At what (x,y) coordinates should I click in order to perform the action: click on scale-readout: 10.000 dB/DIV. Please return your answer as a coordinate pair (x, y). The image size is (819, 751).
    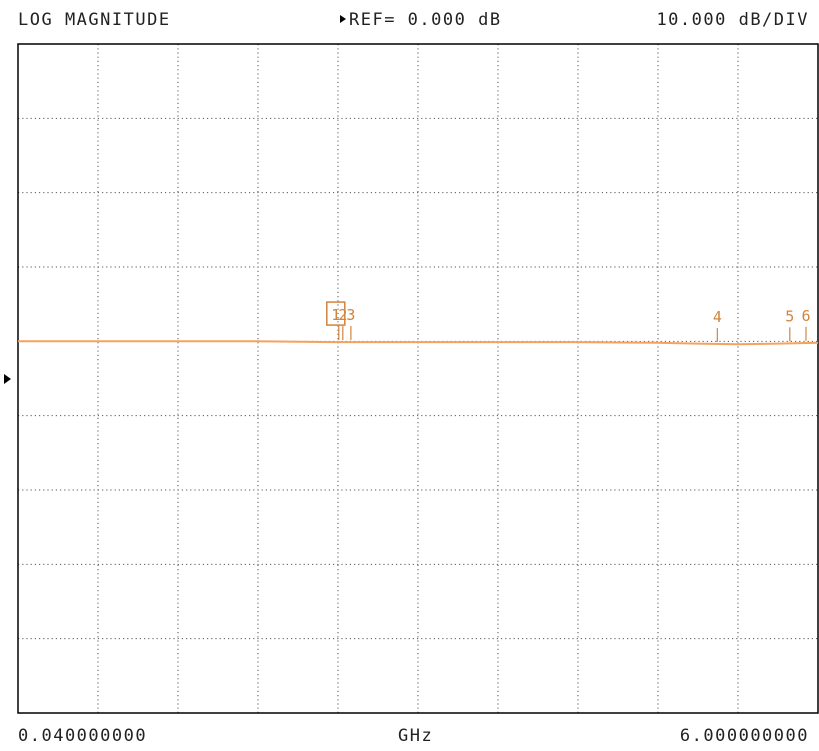
    Looking at the image, I should click on (732, 20).